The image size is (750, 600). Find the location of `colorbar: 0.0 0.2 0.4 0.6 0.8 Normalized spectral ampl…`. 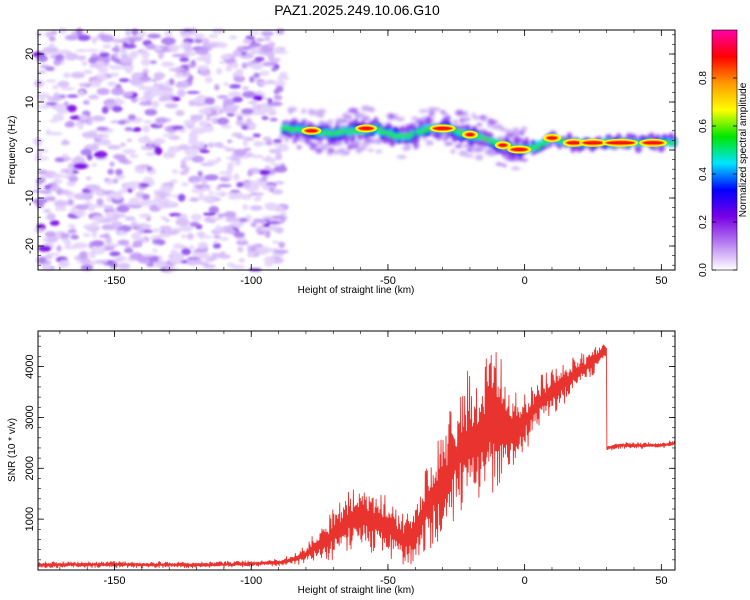

colorbar: 0.0 0.2 0.4 0.6 0.8 Normalized spectral ampl… is located at coordinates (723, 153).